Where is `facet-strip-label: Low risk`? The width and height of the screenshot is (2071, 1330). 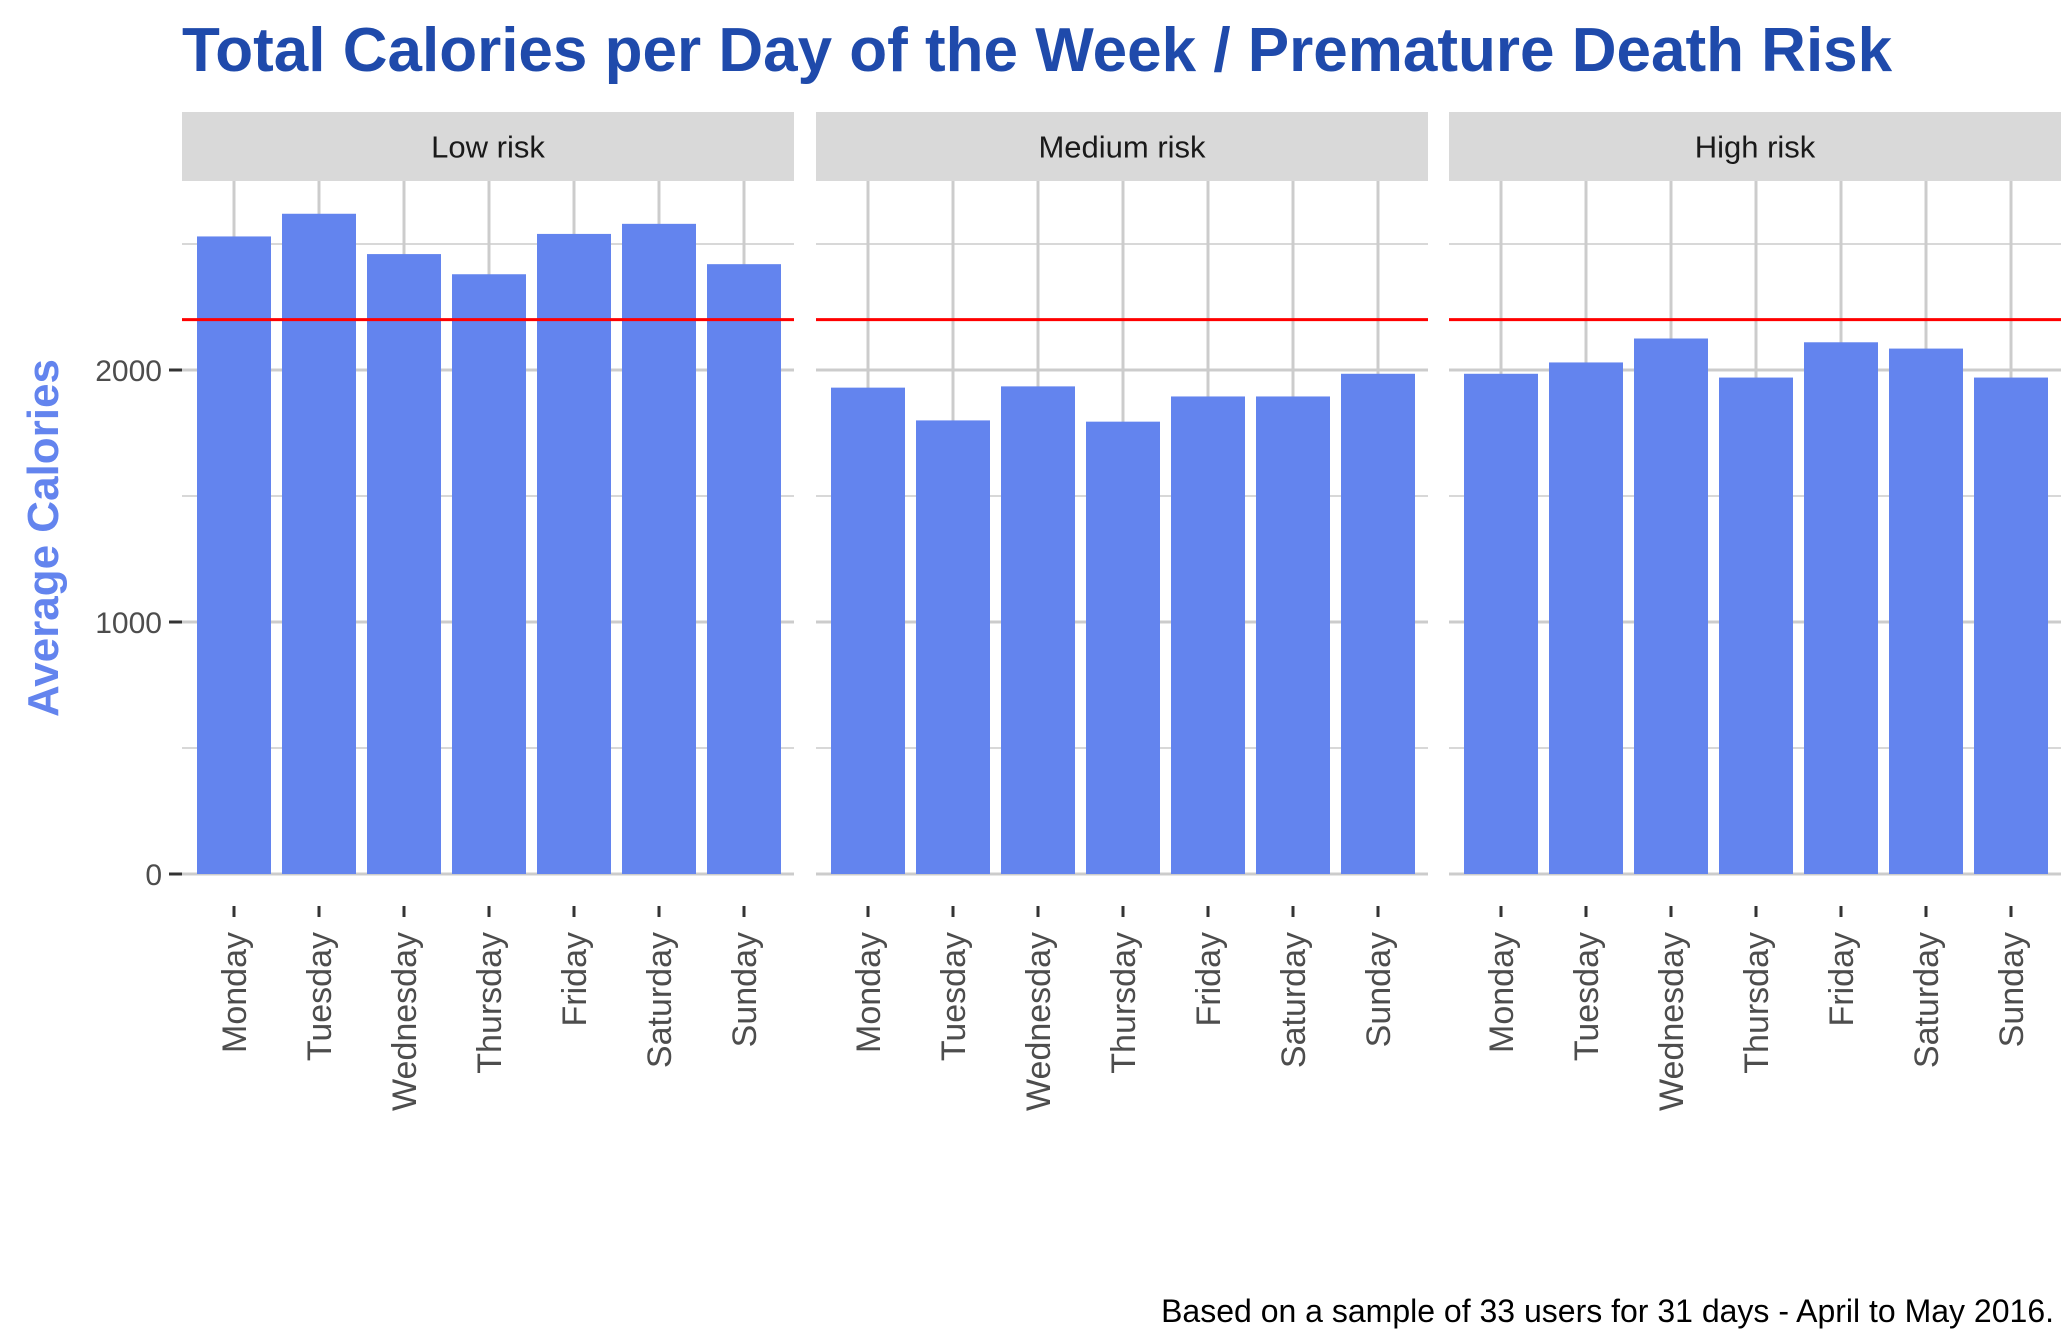 facet-strip-label: Low risk is located at coordinates (488, 147).